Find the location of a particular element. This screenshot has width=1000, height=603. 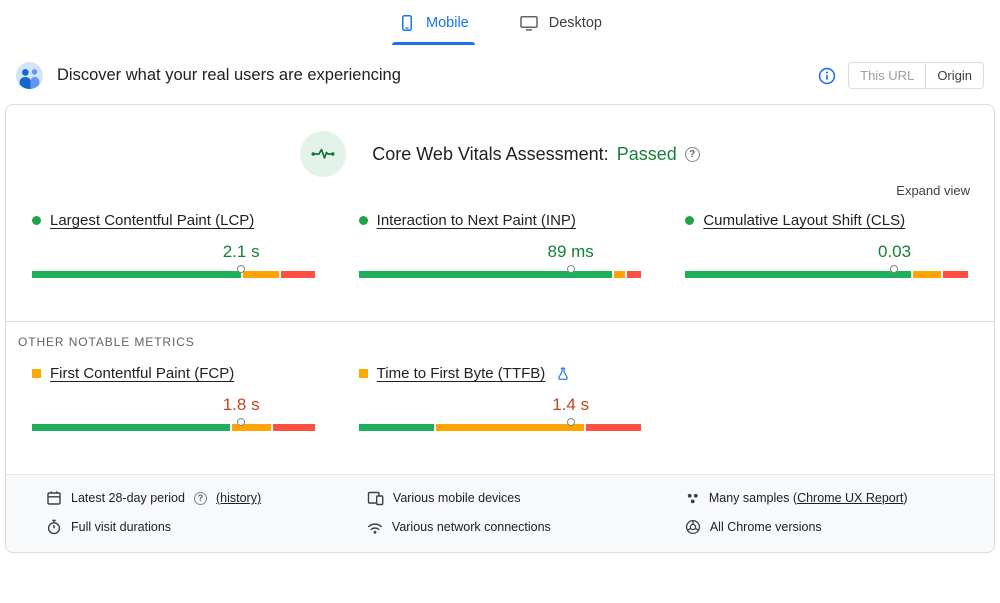

experimental-flask-icon is located at coordinates (563, 374).